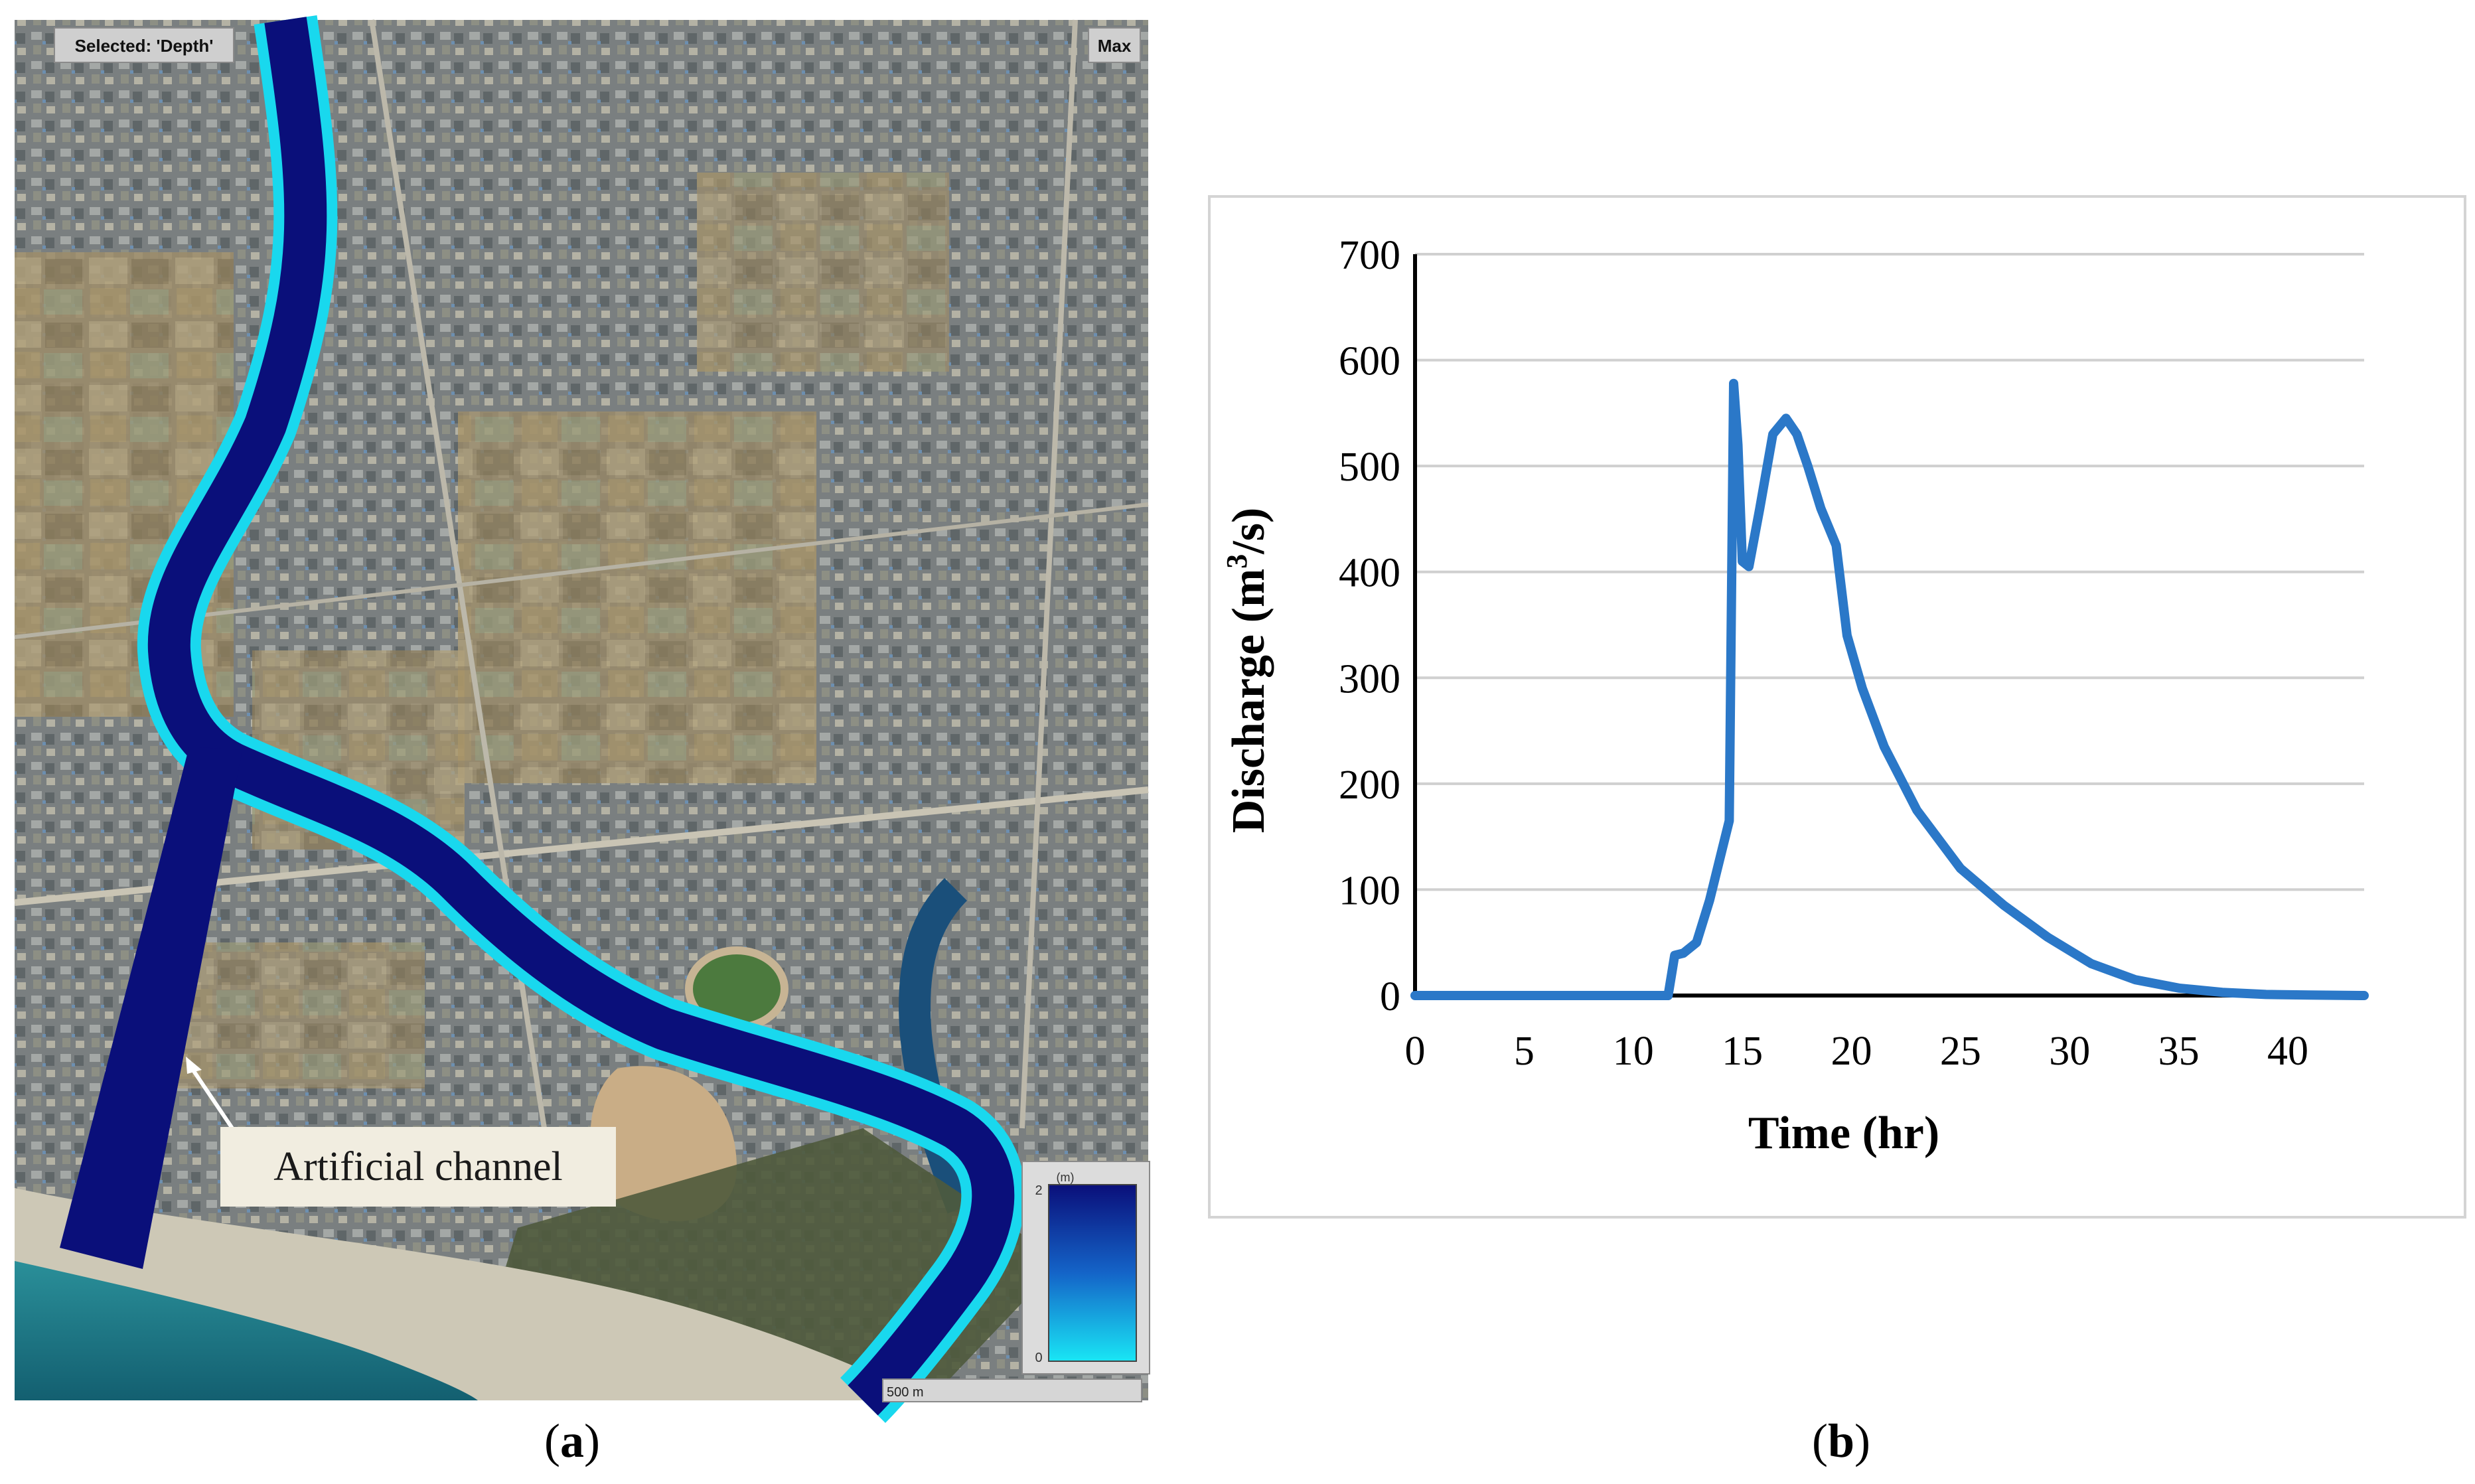 The height and width of the screenshot is (1484, 2475). I want to click on y-tick-label: 600, so click(1370, 361).